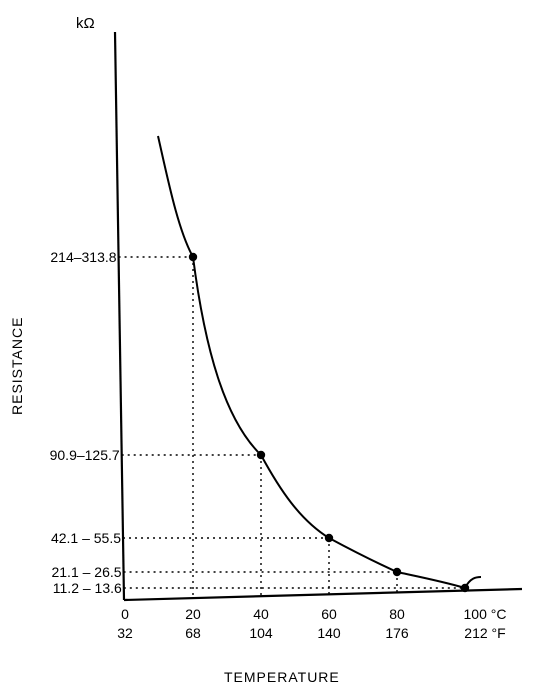 The width and height of the screenshot is (544, 694). Describe the element at coordinates (484, 633) in the screenshot. I see `x-tick-label-fahrenheit: 212 °F` at that location.